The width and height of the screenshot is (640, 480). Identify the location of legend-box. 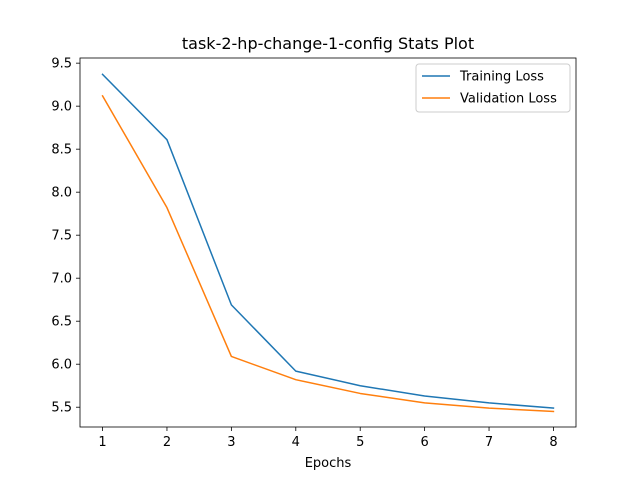
(493, 88).